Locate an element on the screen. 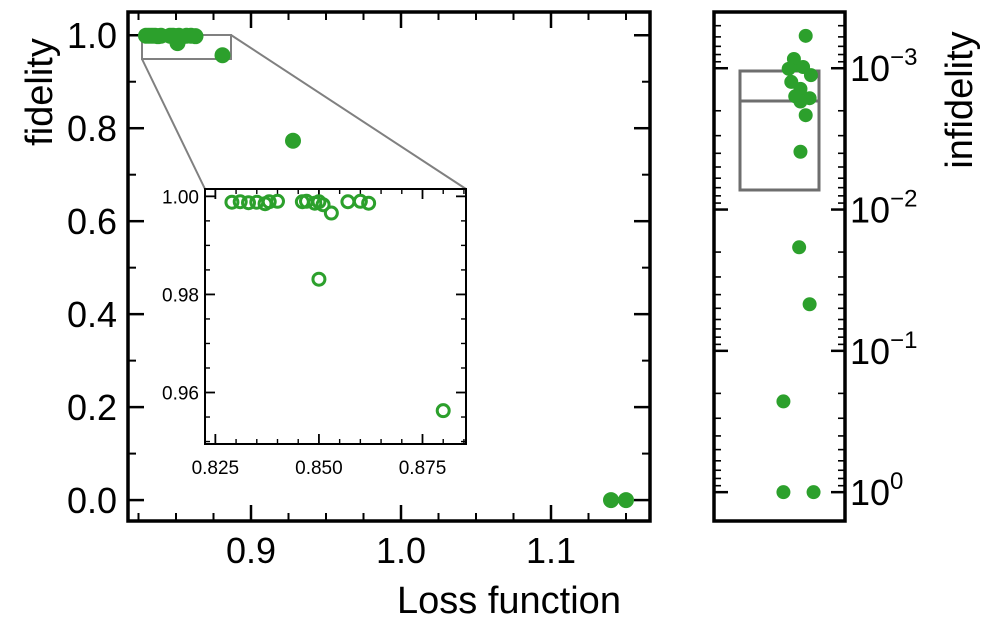 The image size is (996, 636). right-y-tick-label: 10⁰ is located at coordinates (876, 490).